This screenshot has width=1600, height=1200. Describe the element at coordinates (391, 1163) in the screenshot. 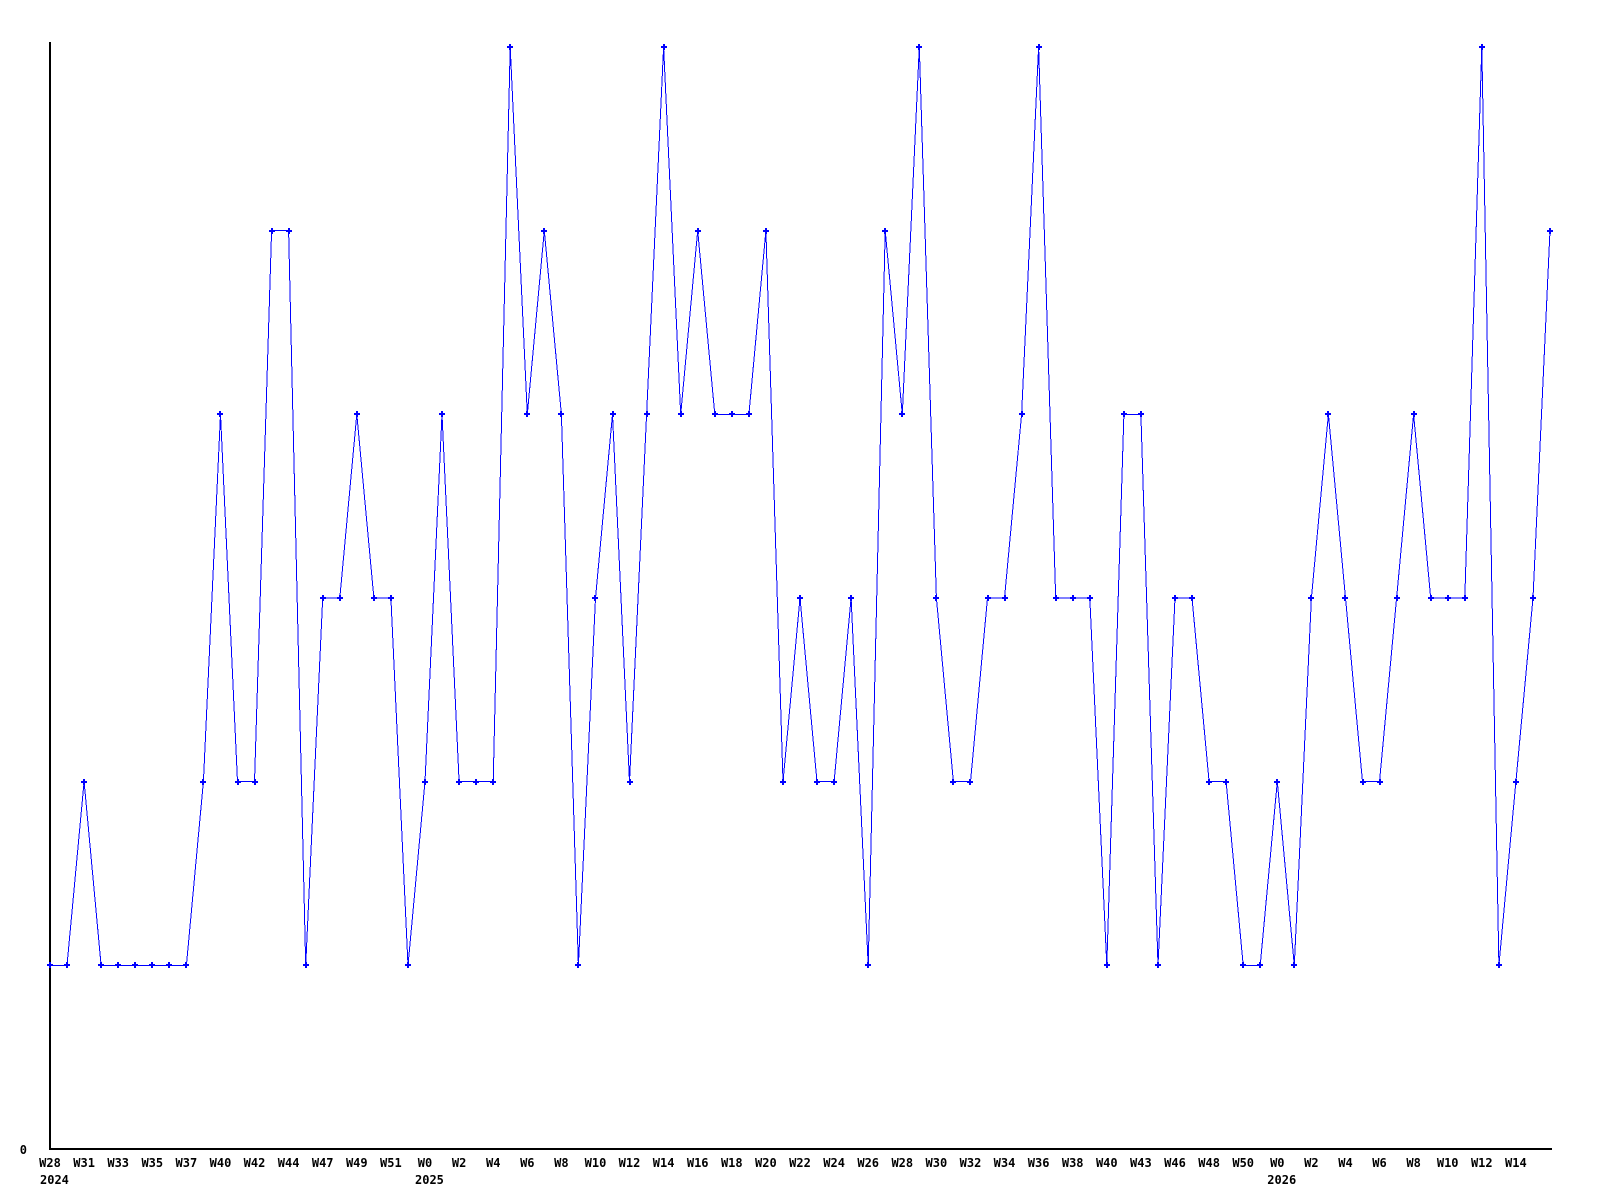

I see `x-tick-label: W51` at that location.